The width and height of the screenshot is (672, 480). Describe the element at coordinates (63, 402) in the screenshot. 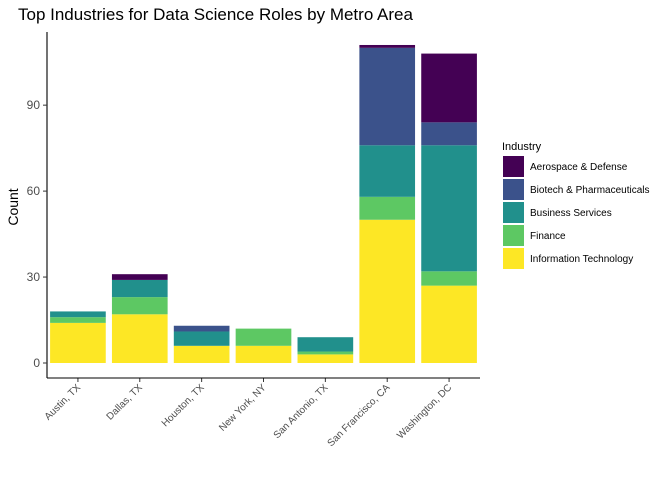

I see `x-tick-label: Austin, TX` at that location.